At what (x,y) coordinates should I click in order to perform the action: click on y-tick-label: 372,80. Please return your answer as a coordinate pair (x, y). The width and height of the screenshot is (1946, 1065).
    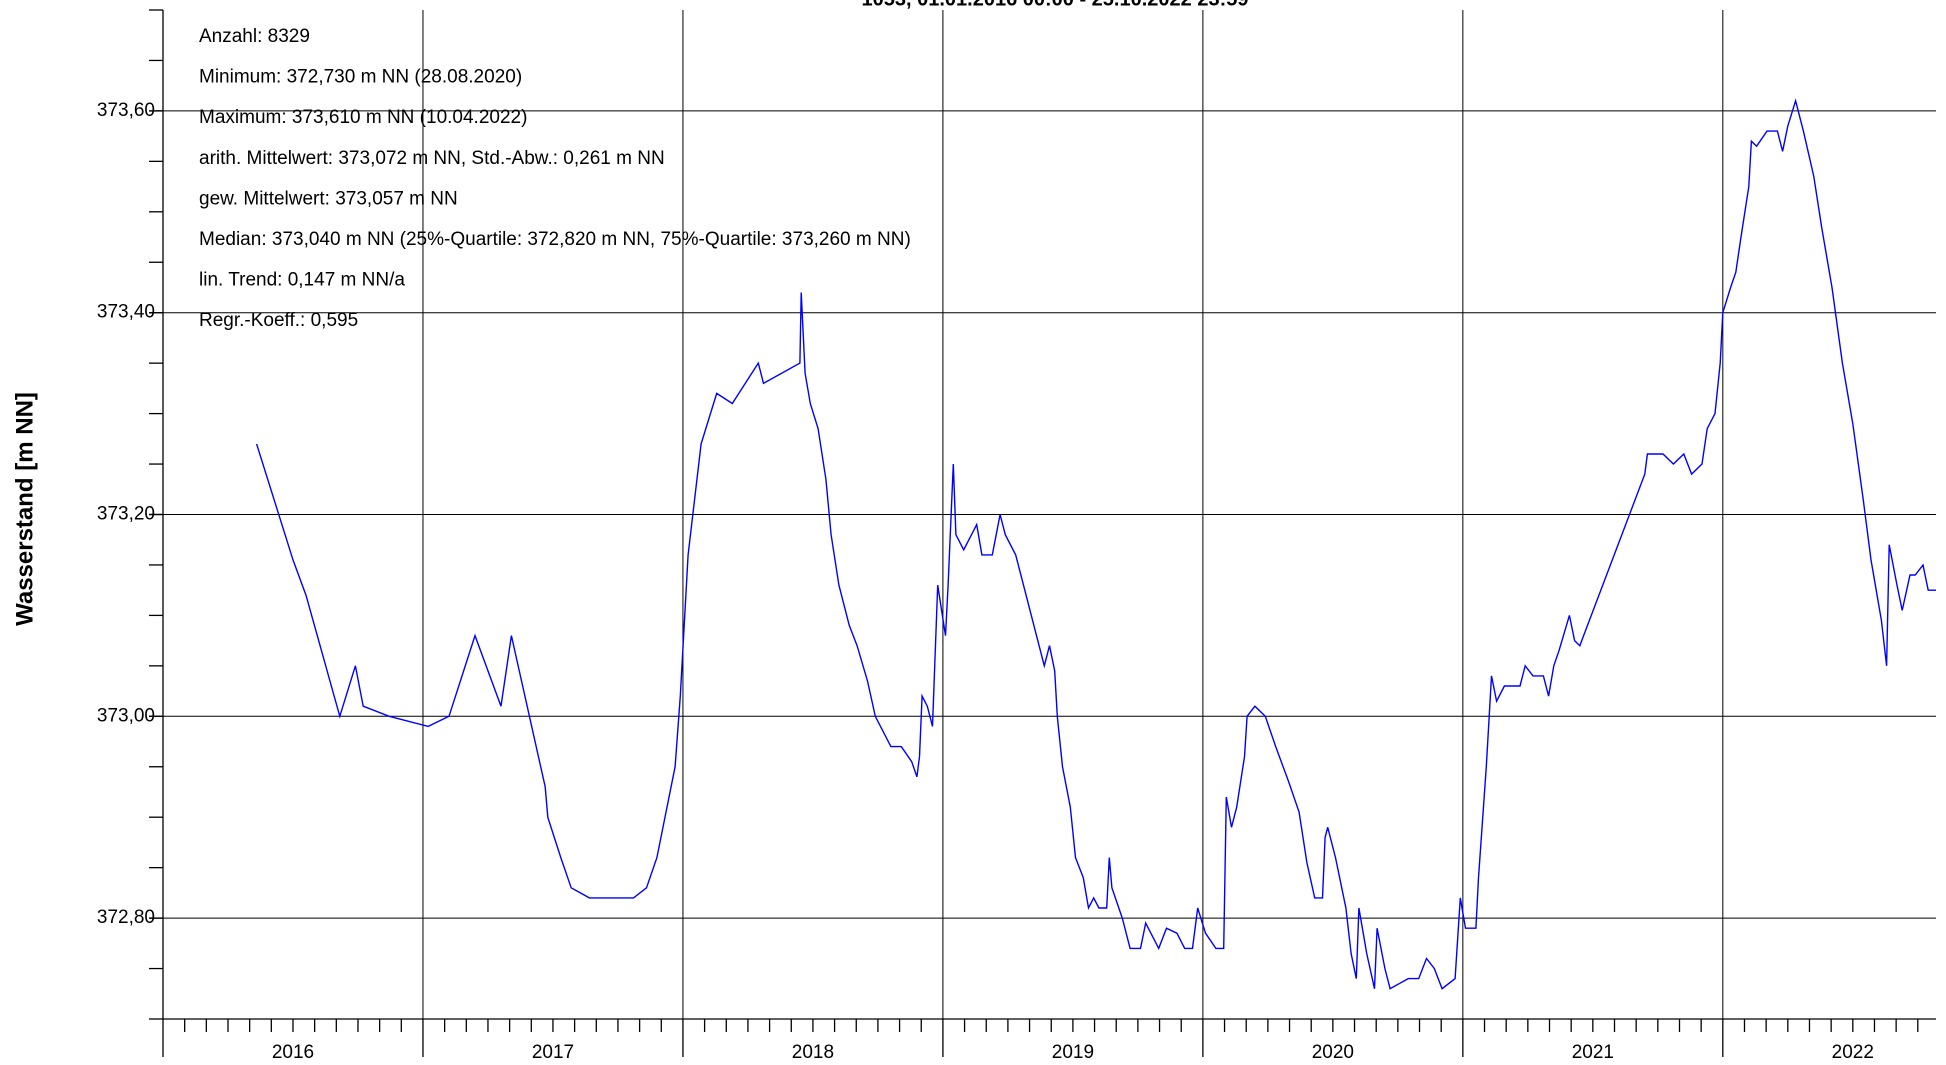
    Looking at the image, I should click on (126, 917).